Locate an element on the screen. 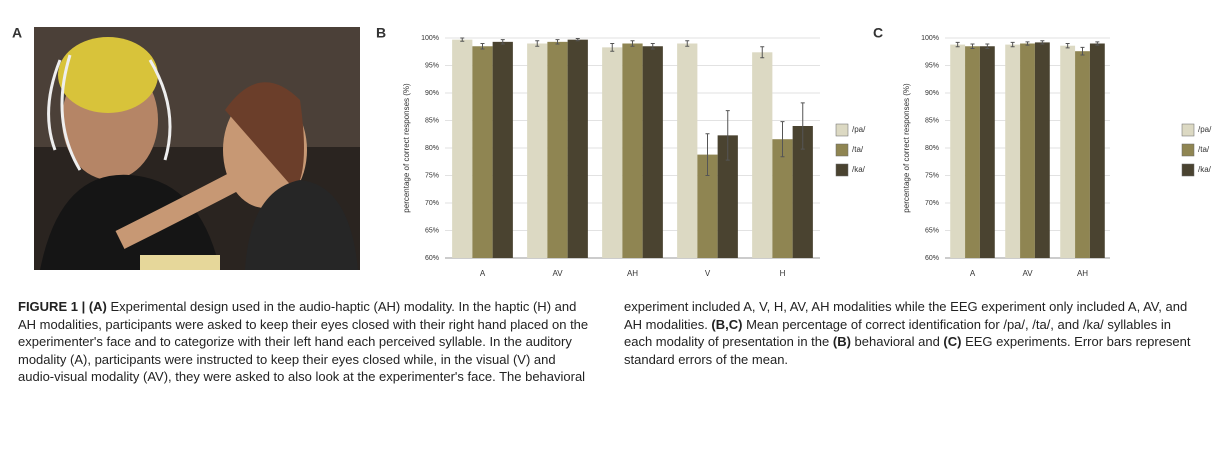  caption-text: FIGURE 1 | (A) is located at coordinates (62, 306).